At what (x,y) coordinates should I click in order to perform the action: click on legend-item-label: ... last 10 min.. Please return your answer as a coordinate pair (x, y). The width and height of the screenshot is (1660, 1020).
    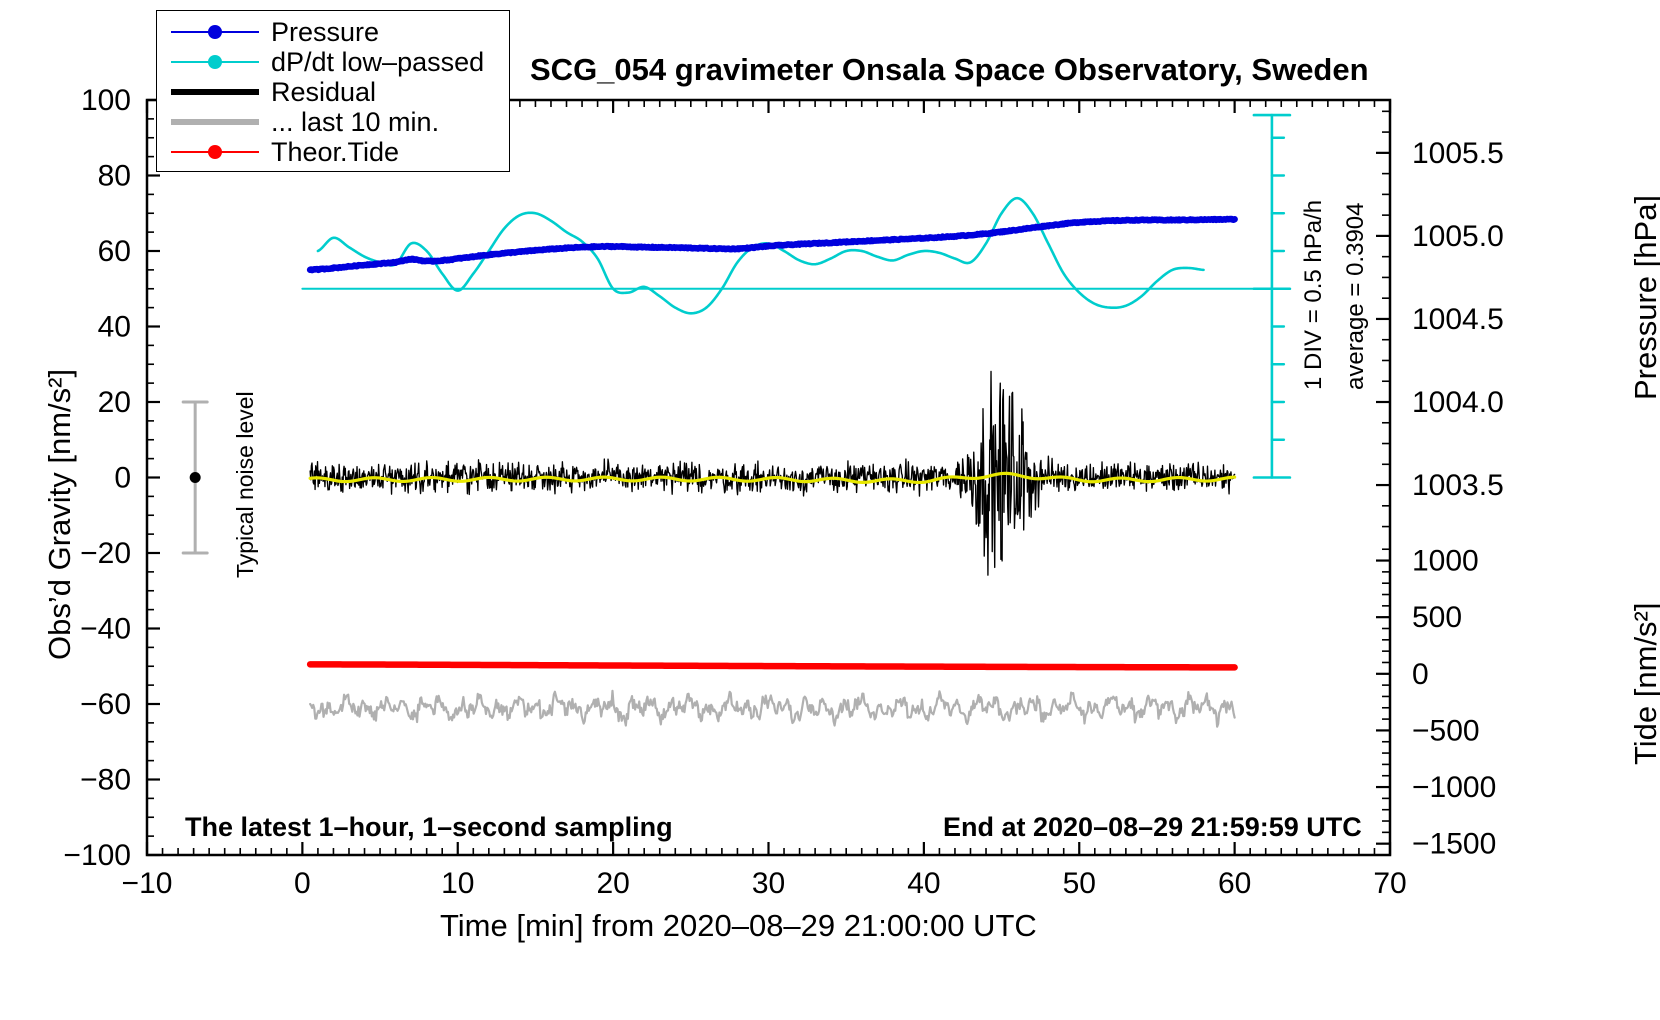
    Looking at the image, I should click on (355, 122).